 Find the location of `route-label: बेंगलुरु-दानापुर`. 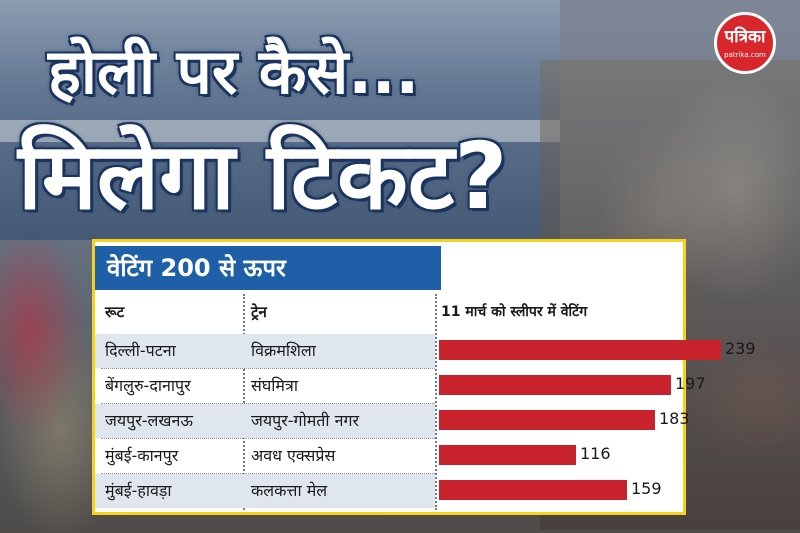

route-label: बेंगलुरु-दानापुर is located at coordinates (148, 385).